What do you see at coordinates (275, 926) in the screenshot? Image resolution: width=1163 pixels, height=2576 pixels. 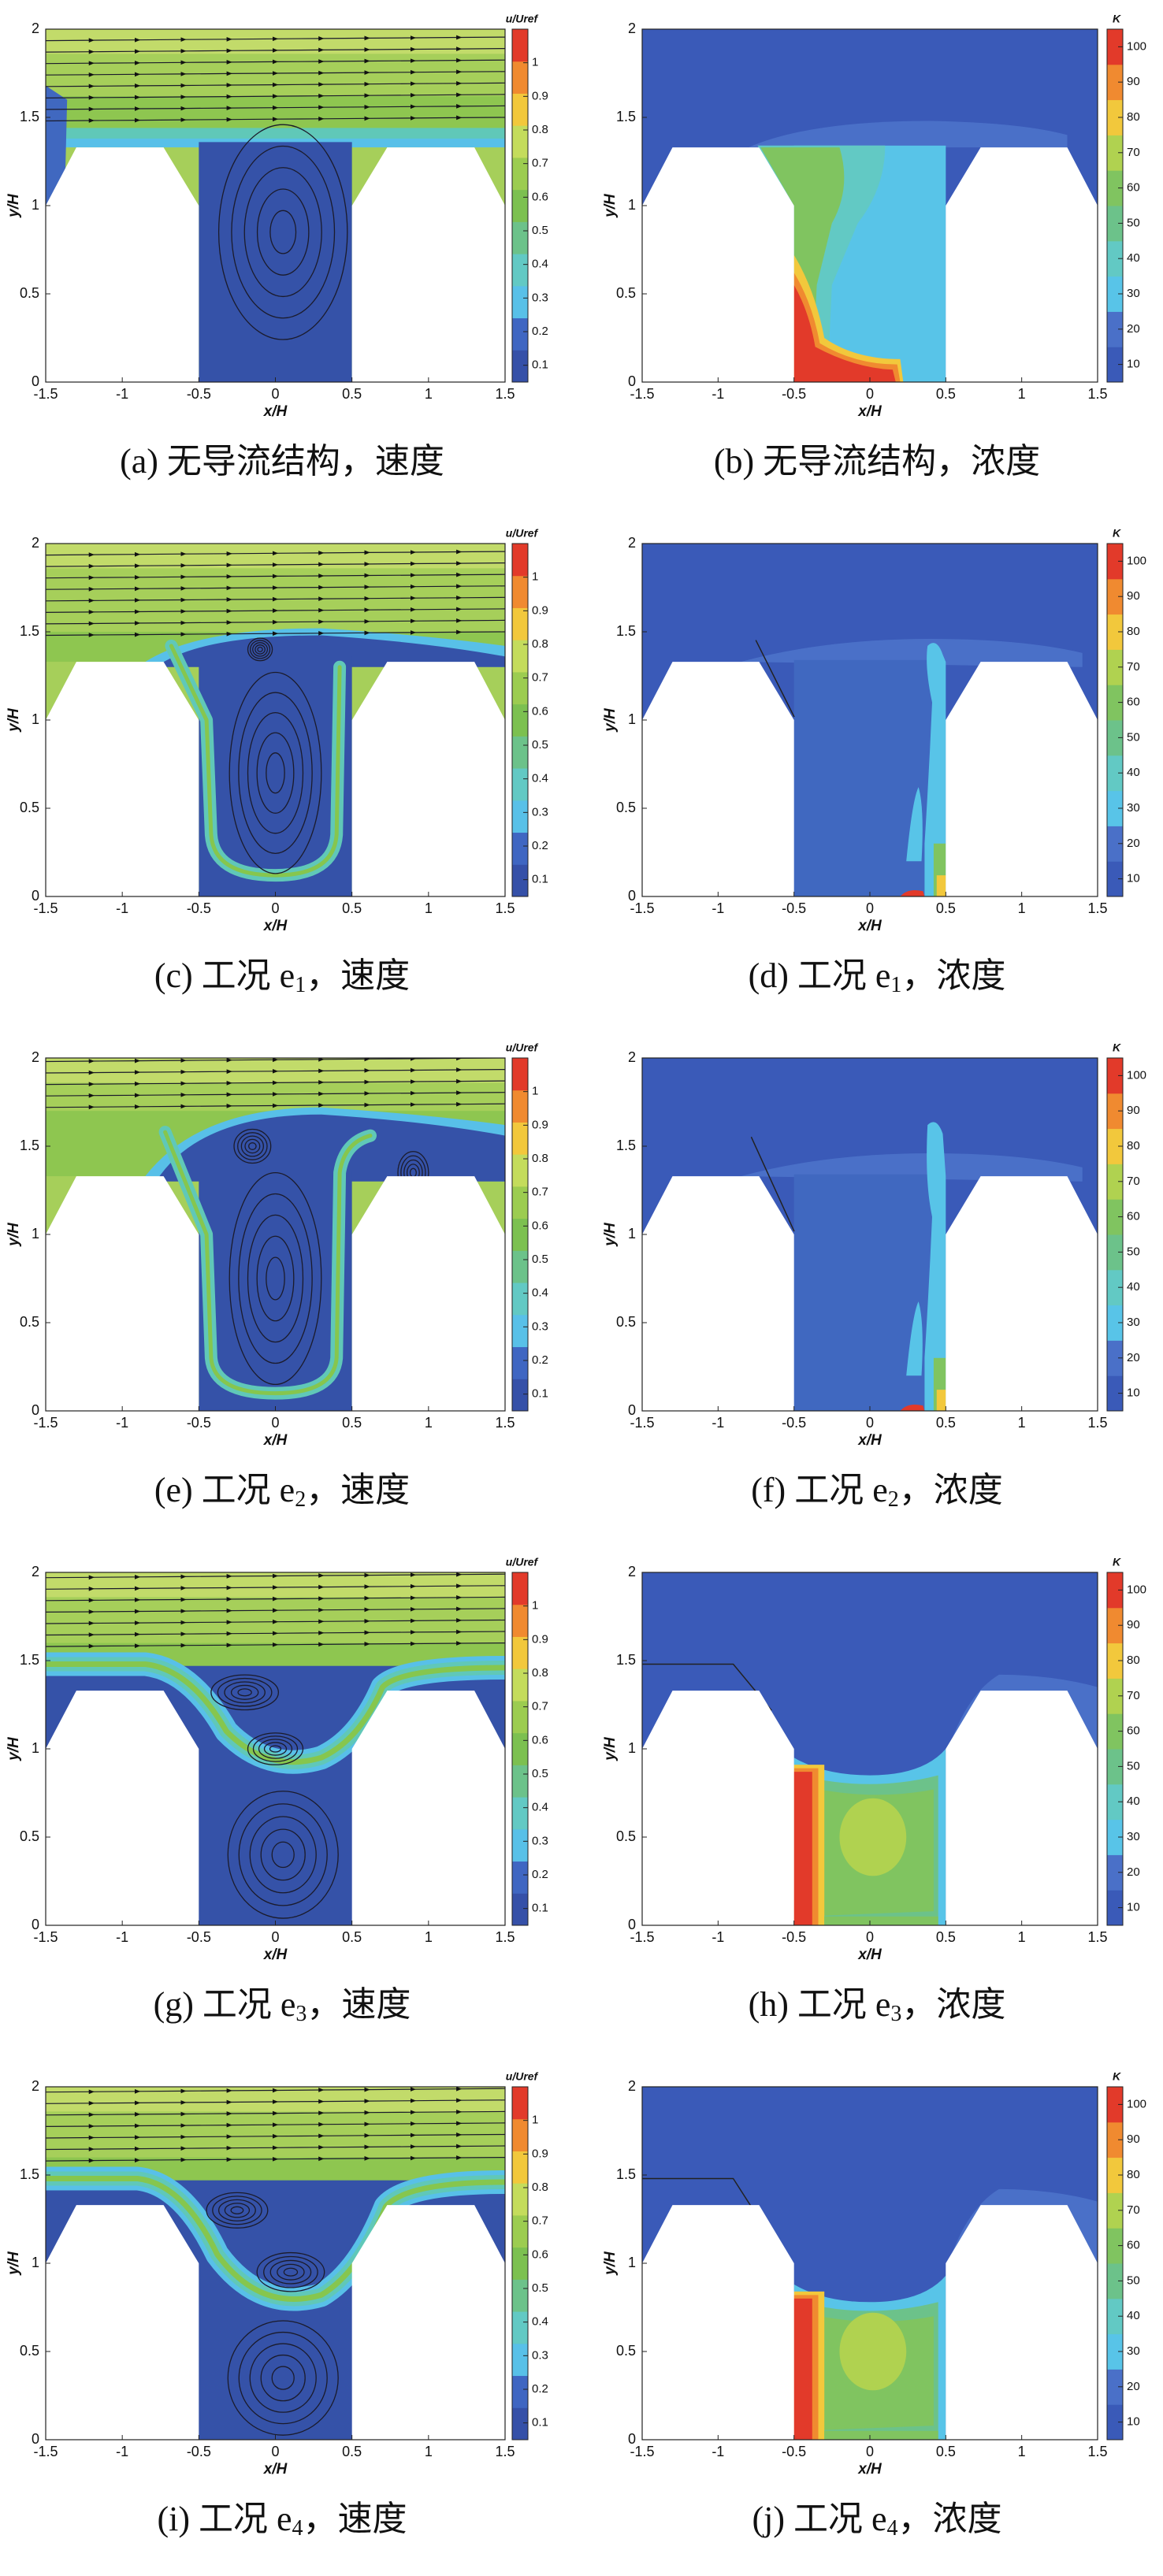 I see `x-axis-label: x/H` at bounding box center [275, 926].